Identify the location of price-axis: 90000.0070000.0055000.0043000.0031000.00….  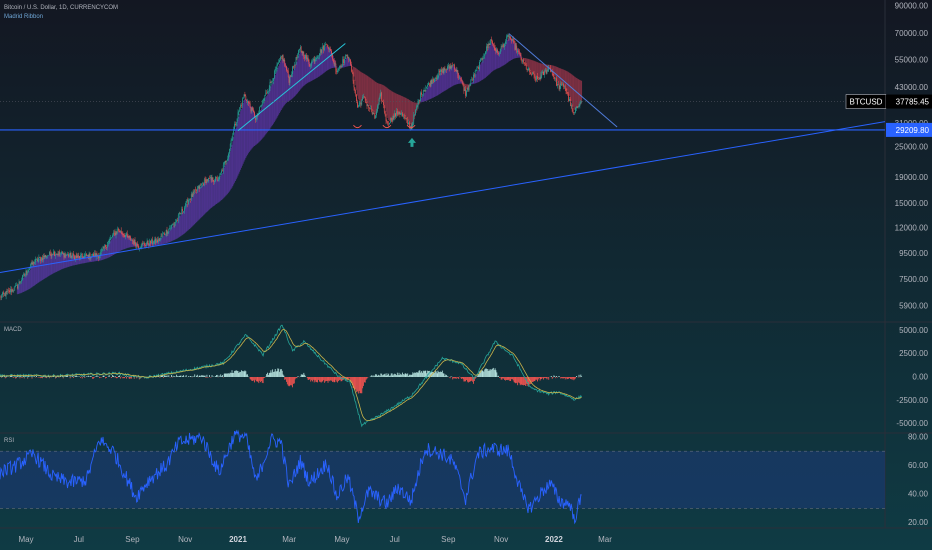
(912, 265).